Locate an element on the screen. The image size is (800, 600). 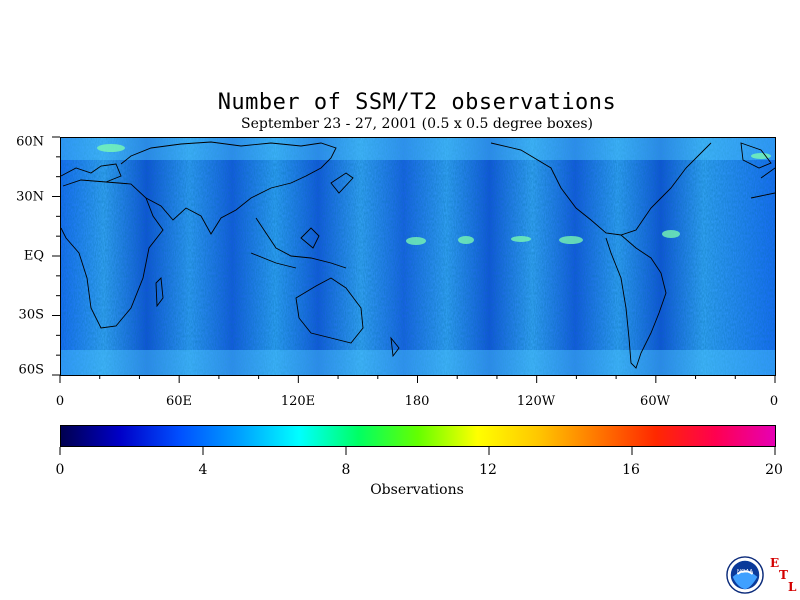
south-highlat-band is located at coordinates (418, 362).